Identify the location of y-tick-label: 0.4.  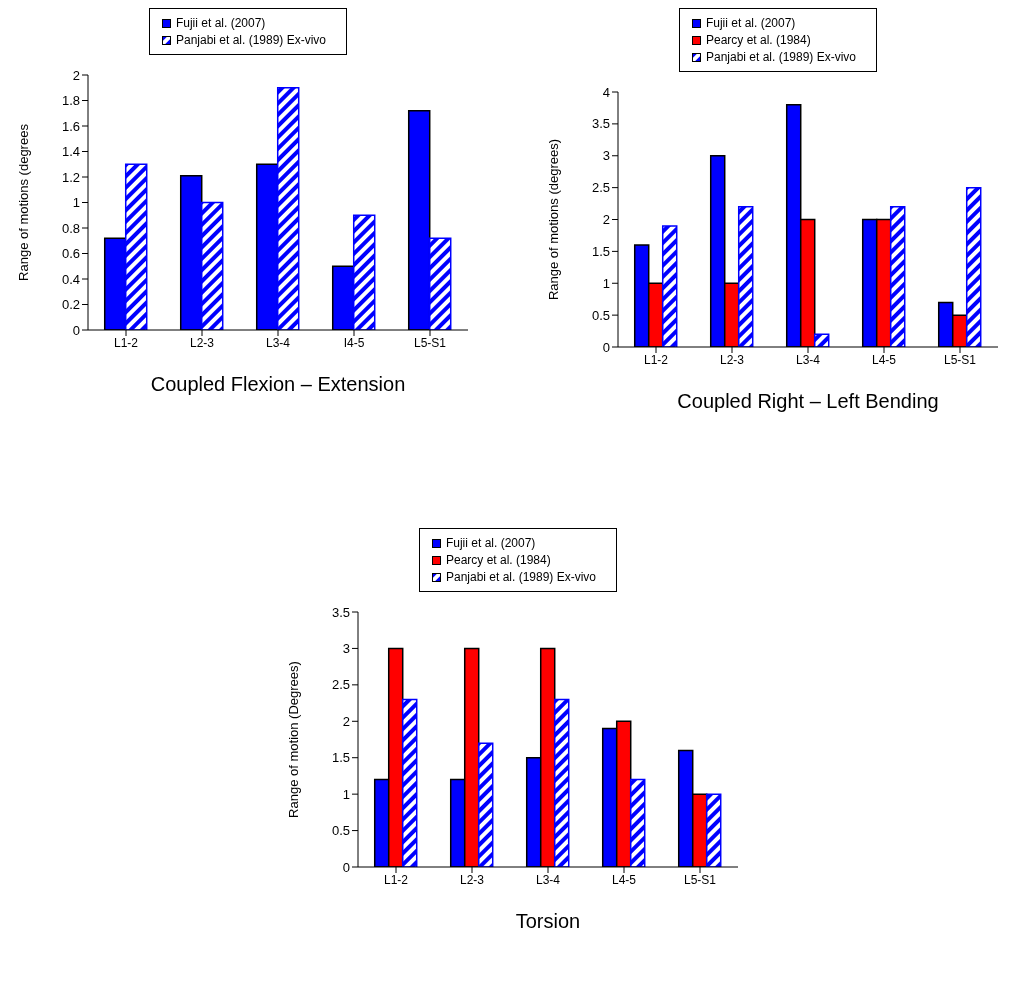
(70, 279).